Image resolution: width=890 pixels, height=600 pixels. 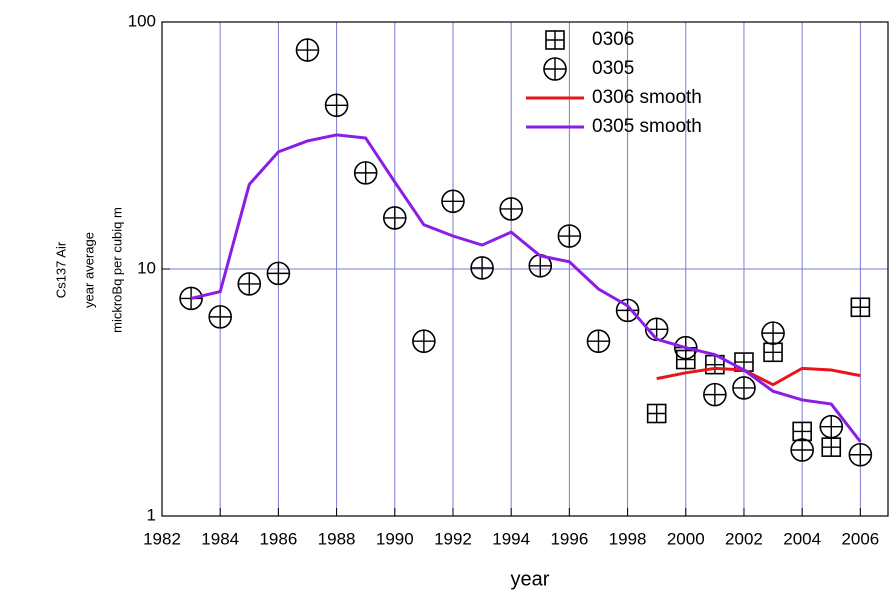 I want to click on x-tick-label: 1984, so click(x=220, y=538).